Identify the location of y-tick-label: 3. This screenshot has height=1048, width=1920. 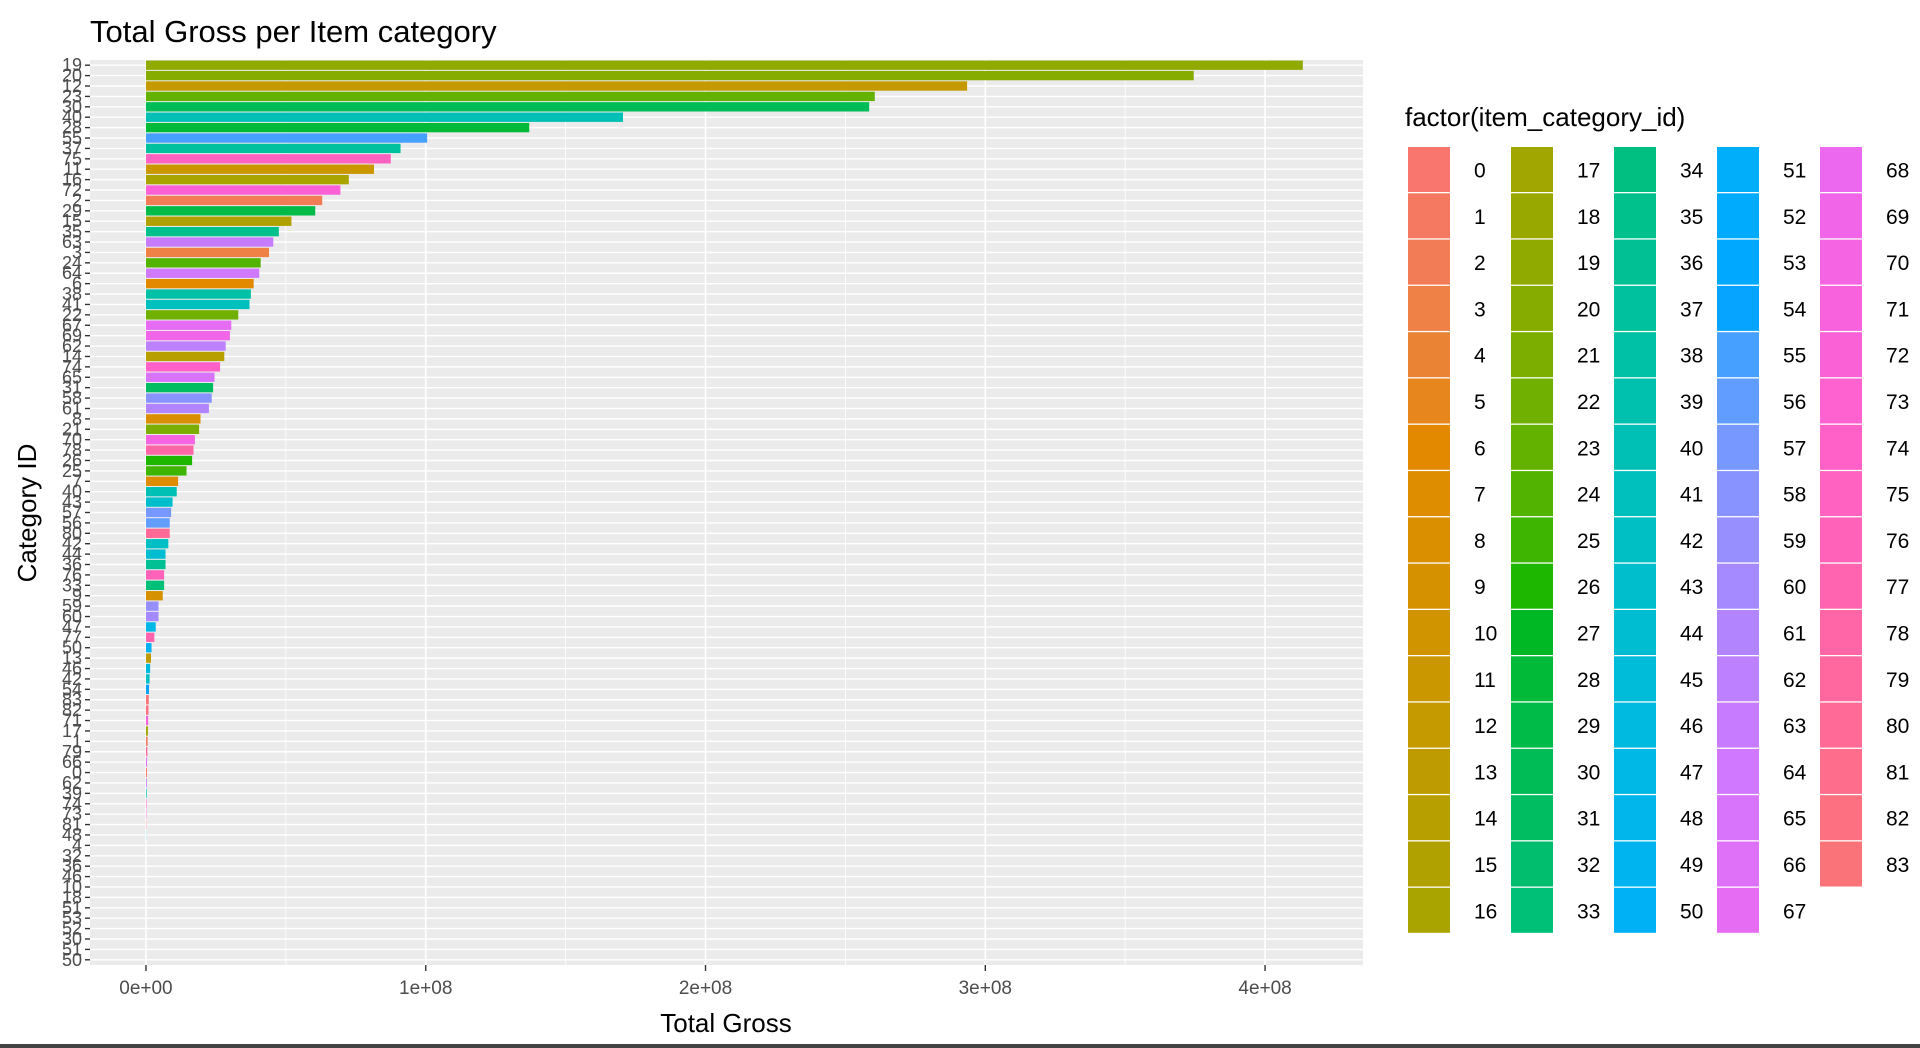
(77, 252).